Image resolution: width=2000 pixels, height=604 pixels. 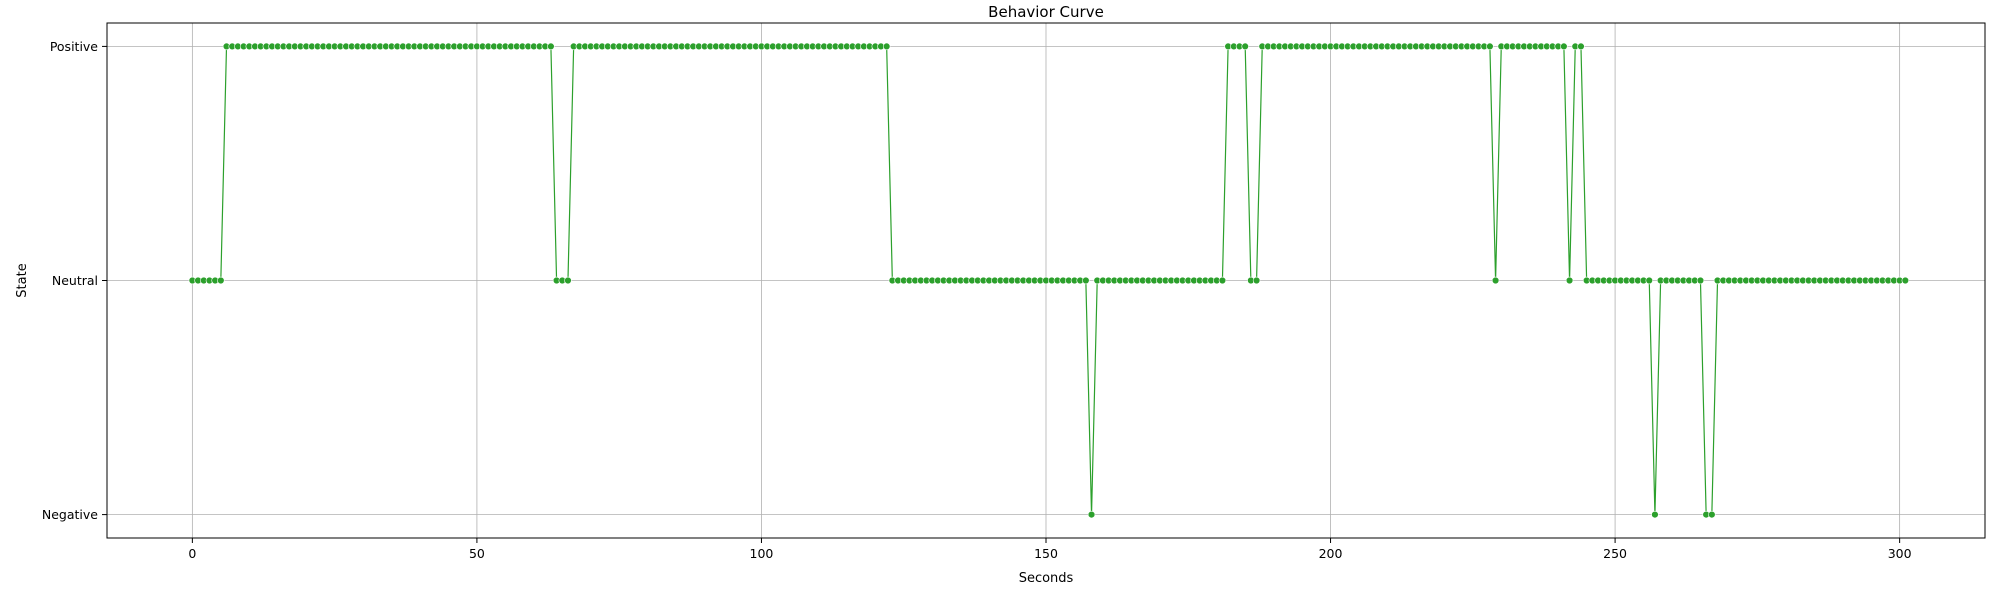 What do you see at coordinates (1331, 553) in the screenshot?
I see `x-tick-label: 200` at bounding box center [1331, 553].